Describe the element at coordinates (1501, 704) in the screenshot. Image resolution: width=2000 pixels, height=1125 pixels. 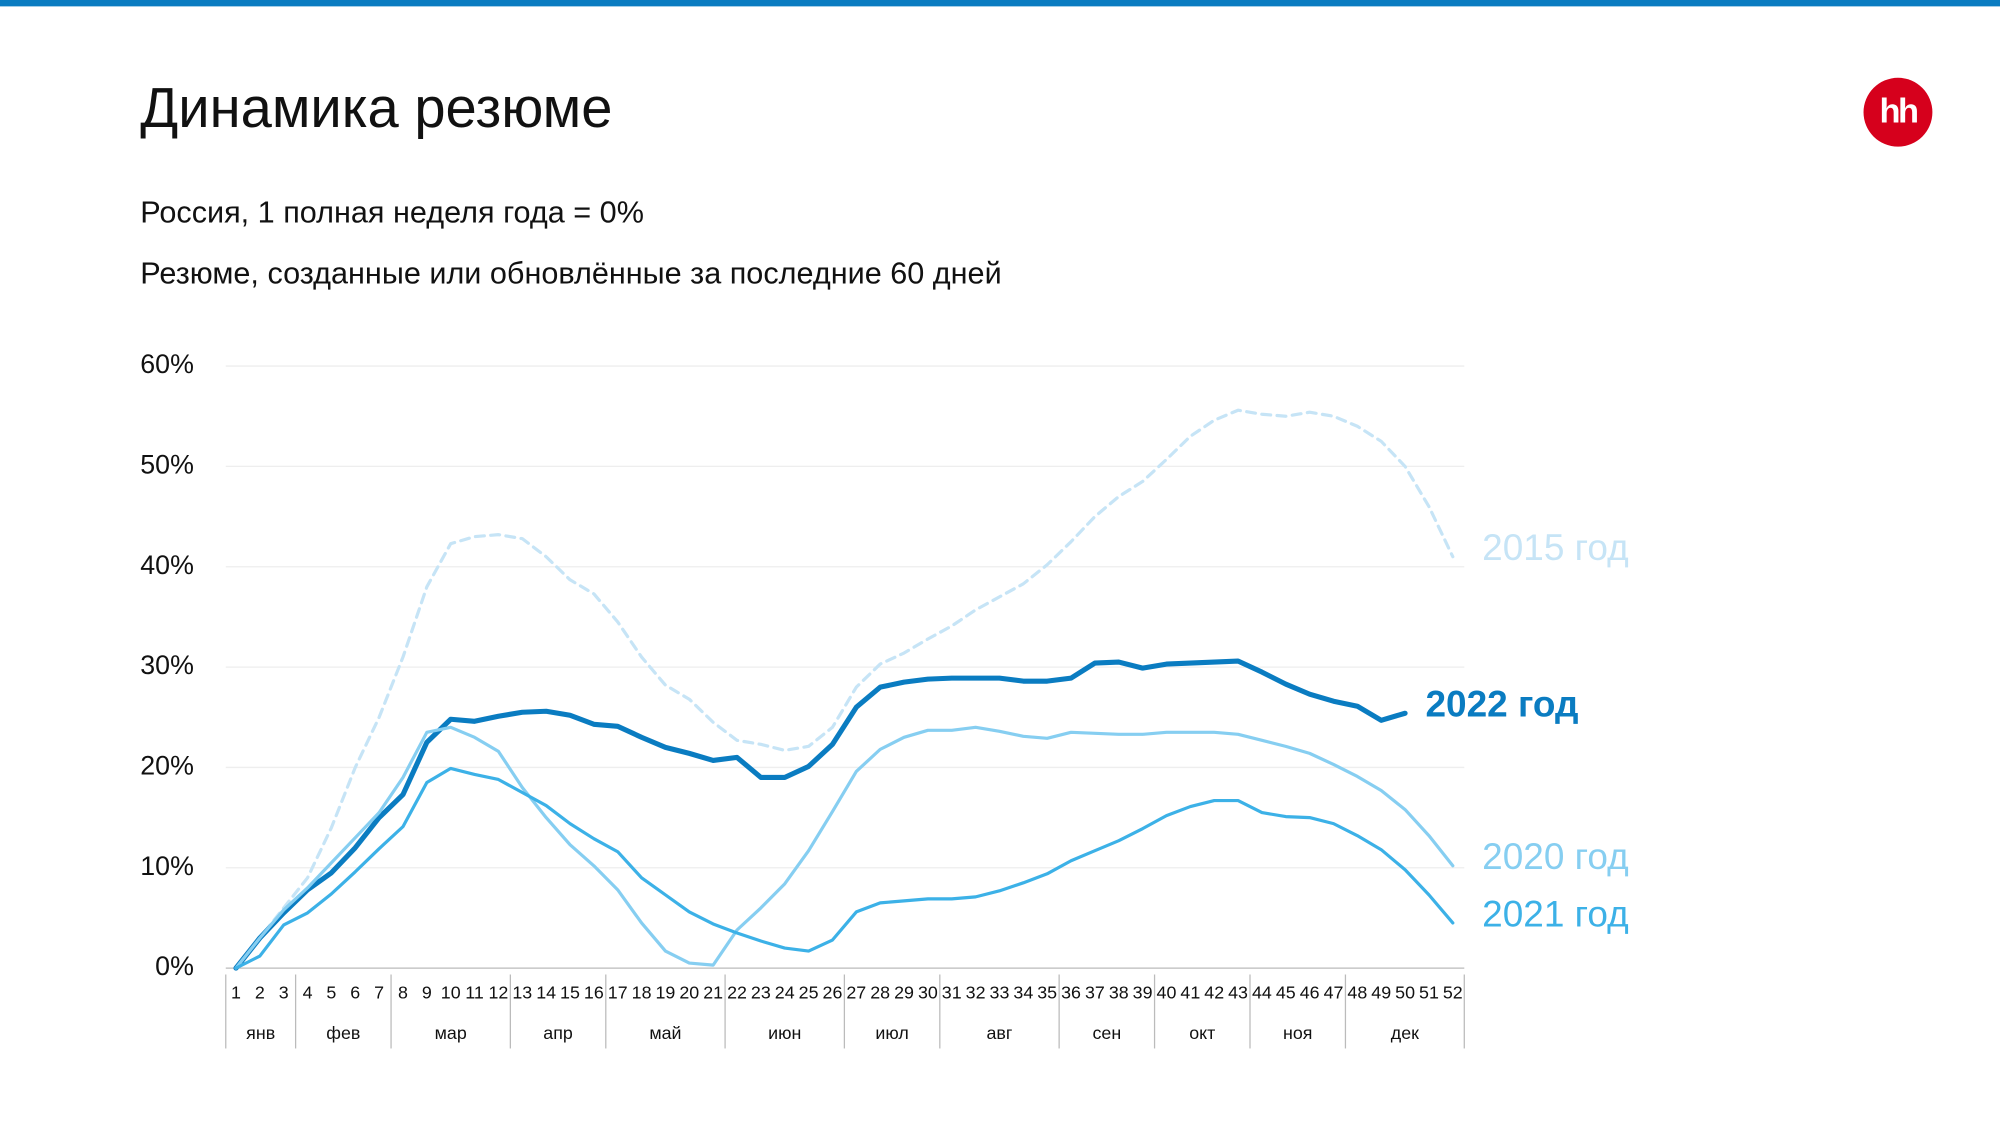
I see `series-label: 2022 год` at that location.